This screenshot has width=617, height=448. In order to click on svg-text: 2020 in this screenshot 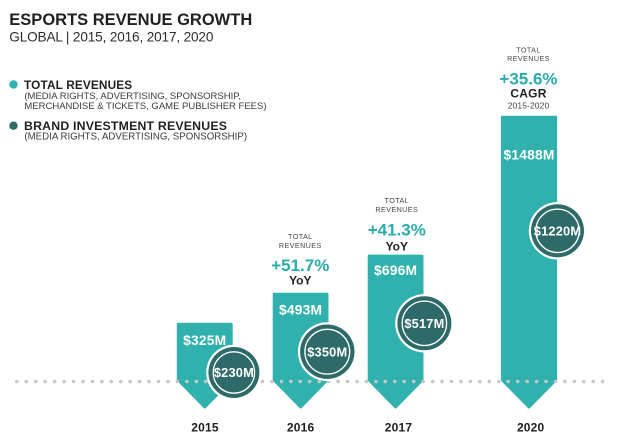, I will do `click(531, 428)`.